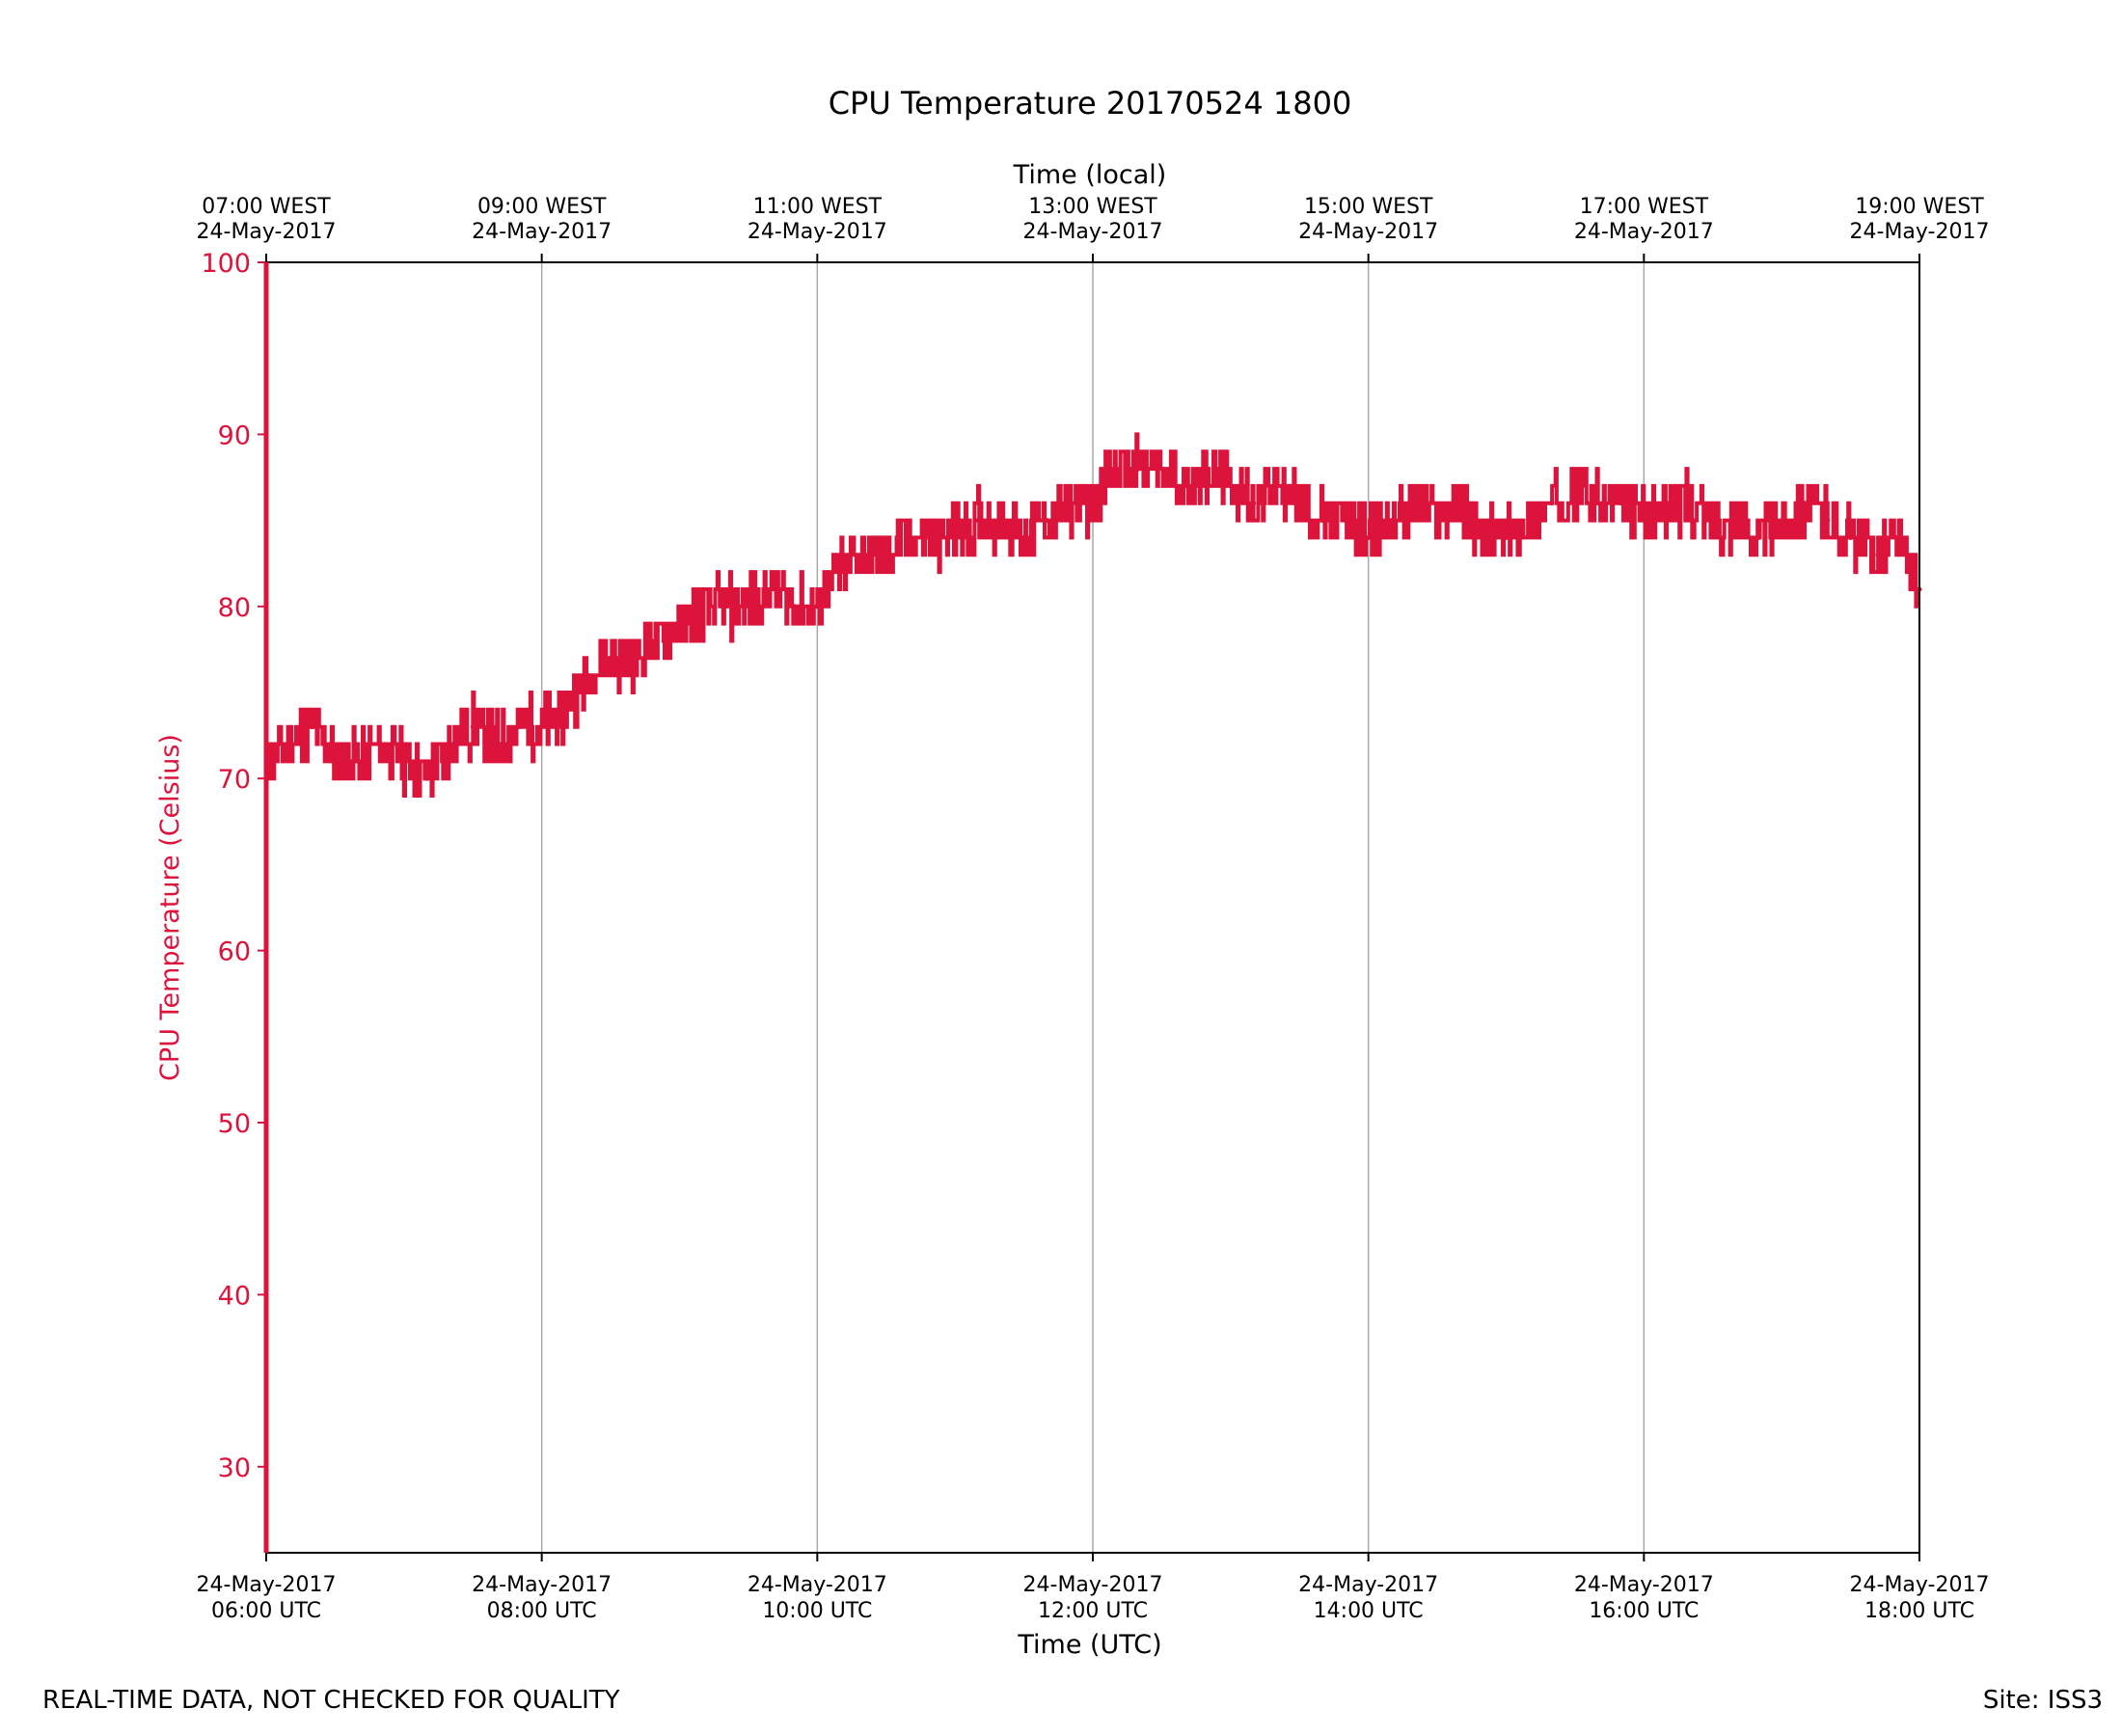 This screenshot has width=2122, height=1736. What do you see at coordinates (235, 435) in the screenshot?
I see `y-tick-label: 90` at bounding box center [235, 435].